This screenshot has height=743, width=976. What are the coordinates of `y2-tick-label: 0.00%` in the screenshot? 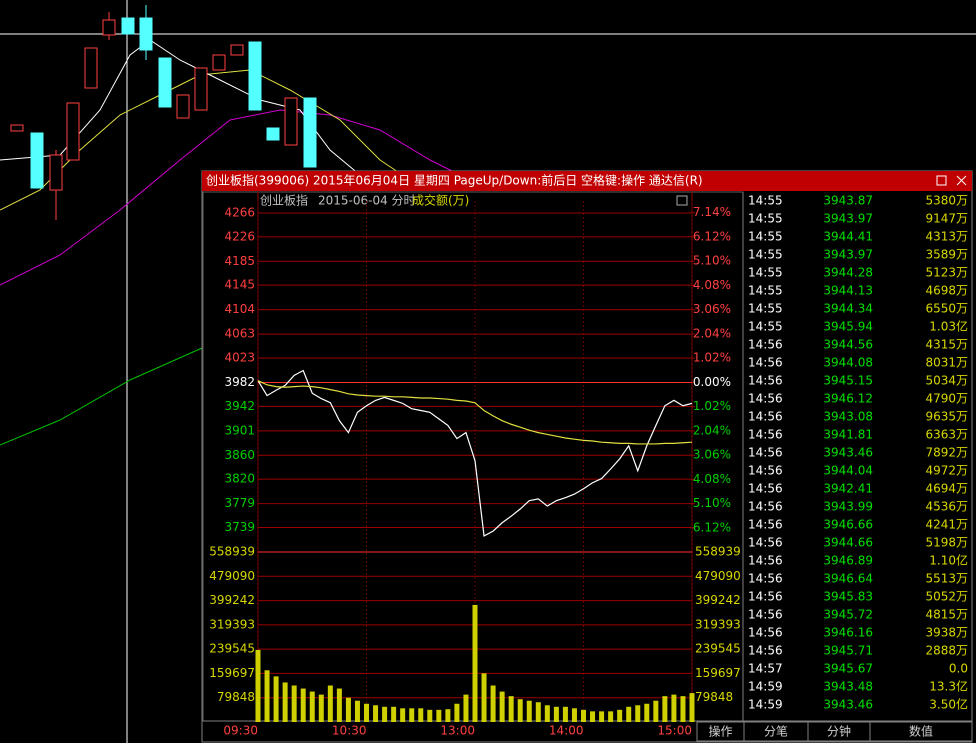 It's located at (712, 382).